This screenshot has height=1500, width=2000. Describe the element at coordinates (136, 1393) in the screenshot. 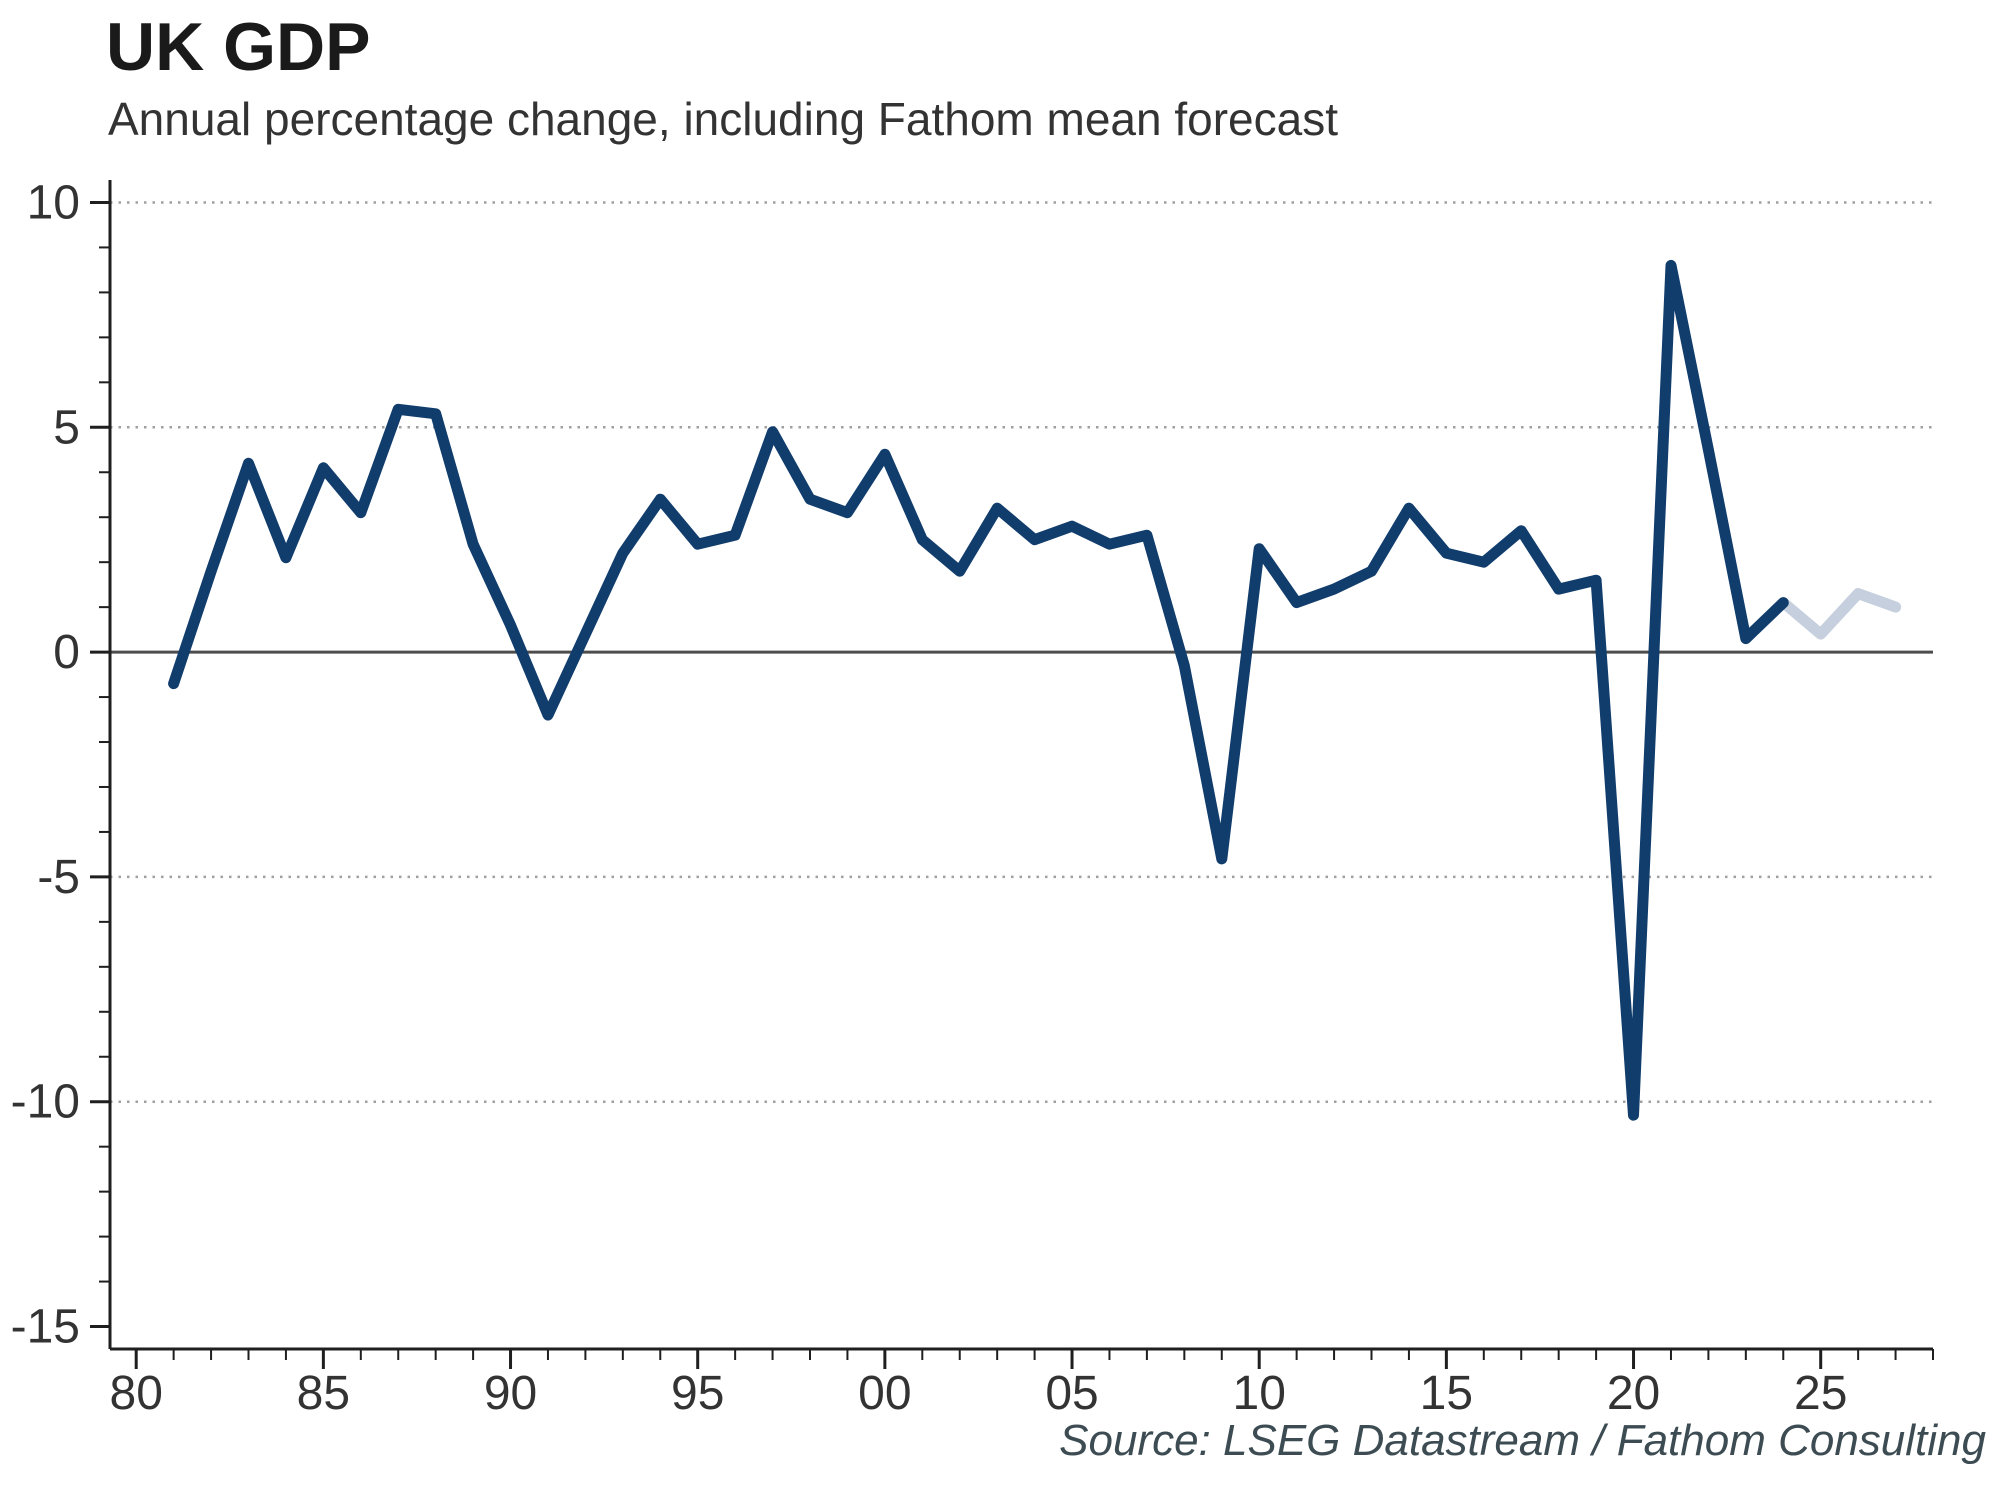

I see `x-tick-label-80: 80` at that location.